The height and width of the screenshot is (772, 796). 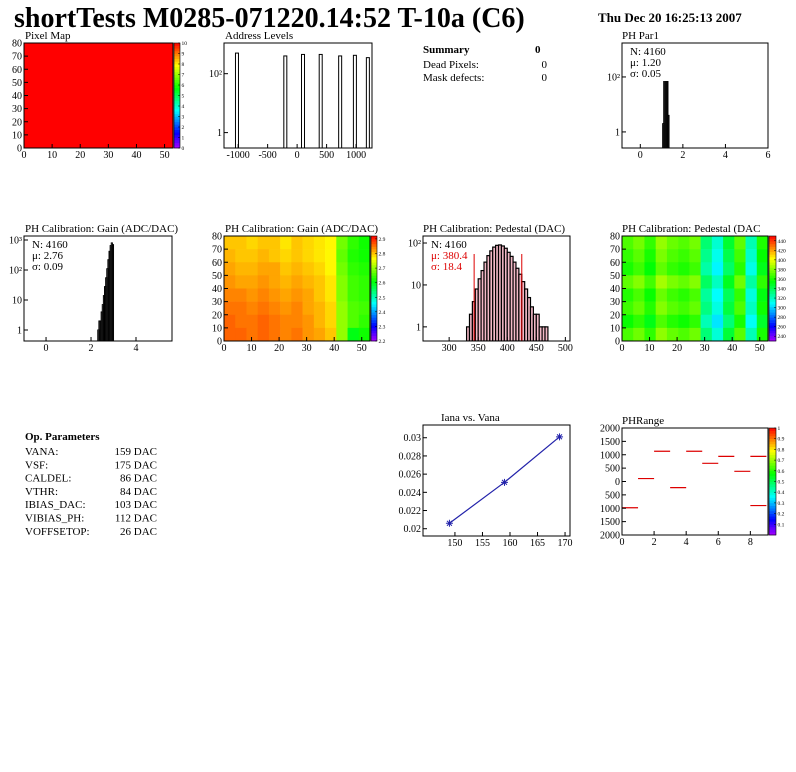 I want to click on y-tick-label: 80, so click(x=217, y=237).